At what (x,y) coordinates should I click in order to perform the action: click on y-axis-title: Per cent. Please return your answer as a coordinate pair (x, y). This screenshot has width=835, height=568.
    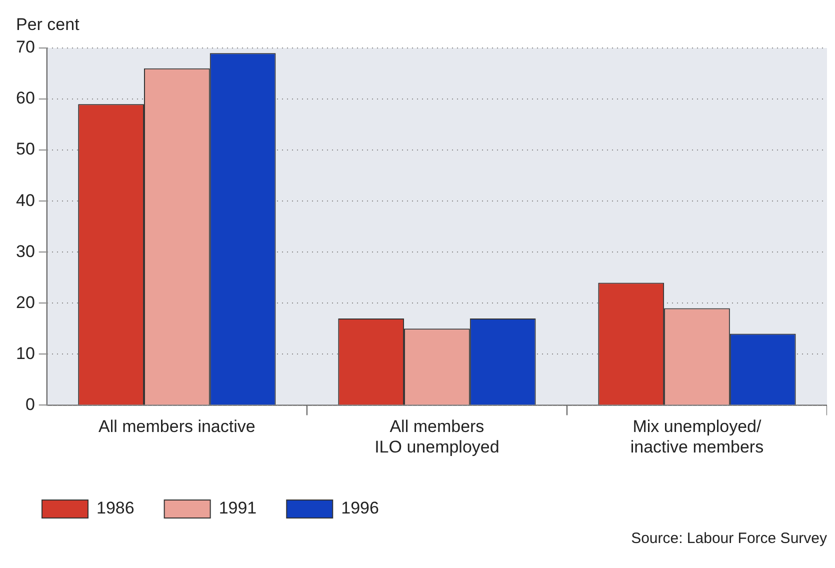
    Looking at the image, I should click on (48, 24).